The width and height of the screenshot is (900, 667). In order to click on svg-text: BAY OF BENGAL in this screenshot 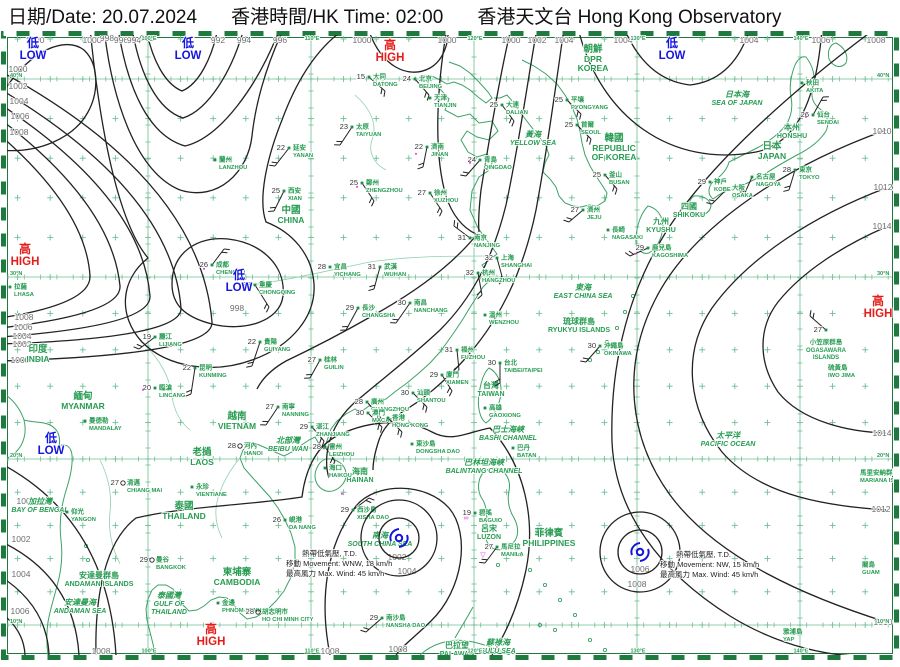, I will do `click(39, 510)`.